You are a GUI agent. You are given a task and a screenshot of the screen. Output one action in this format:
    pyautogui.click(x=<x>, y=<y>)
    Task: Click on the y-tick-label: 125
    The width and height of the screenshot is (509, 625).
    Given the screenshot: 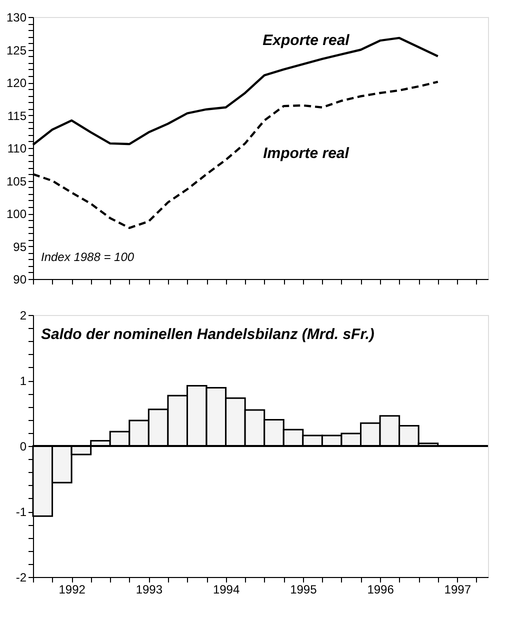 What is the action you would take?
    pyautogui.click(x=16, y=50)
    